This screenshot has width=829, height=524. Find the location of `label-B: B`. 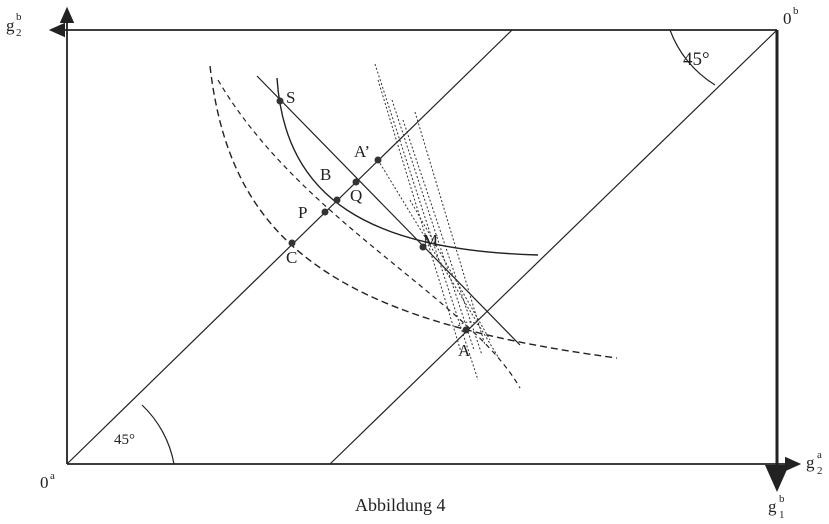

label-B: B is located at coordinates (325, 174).